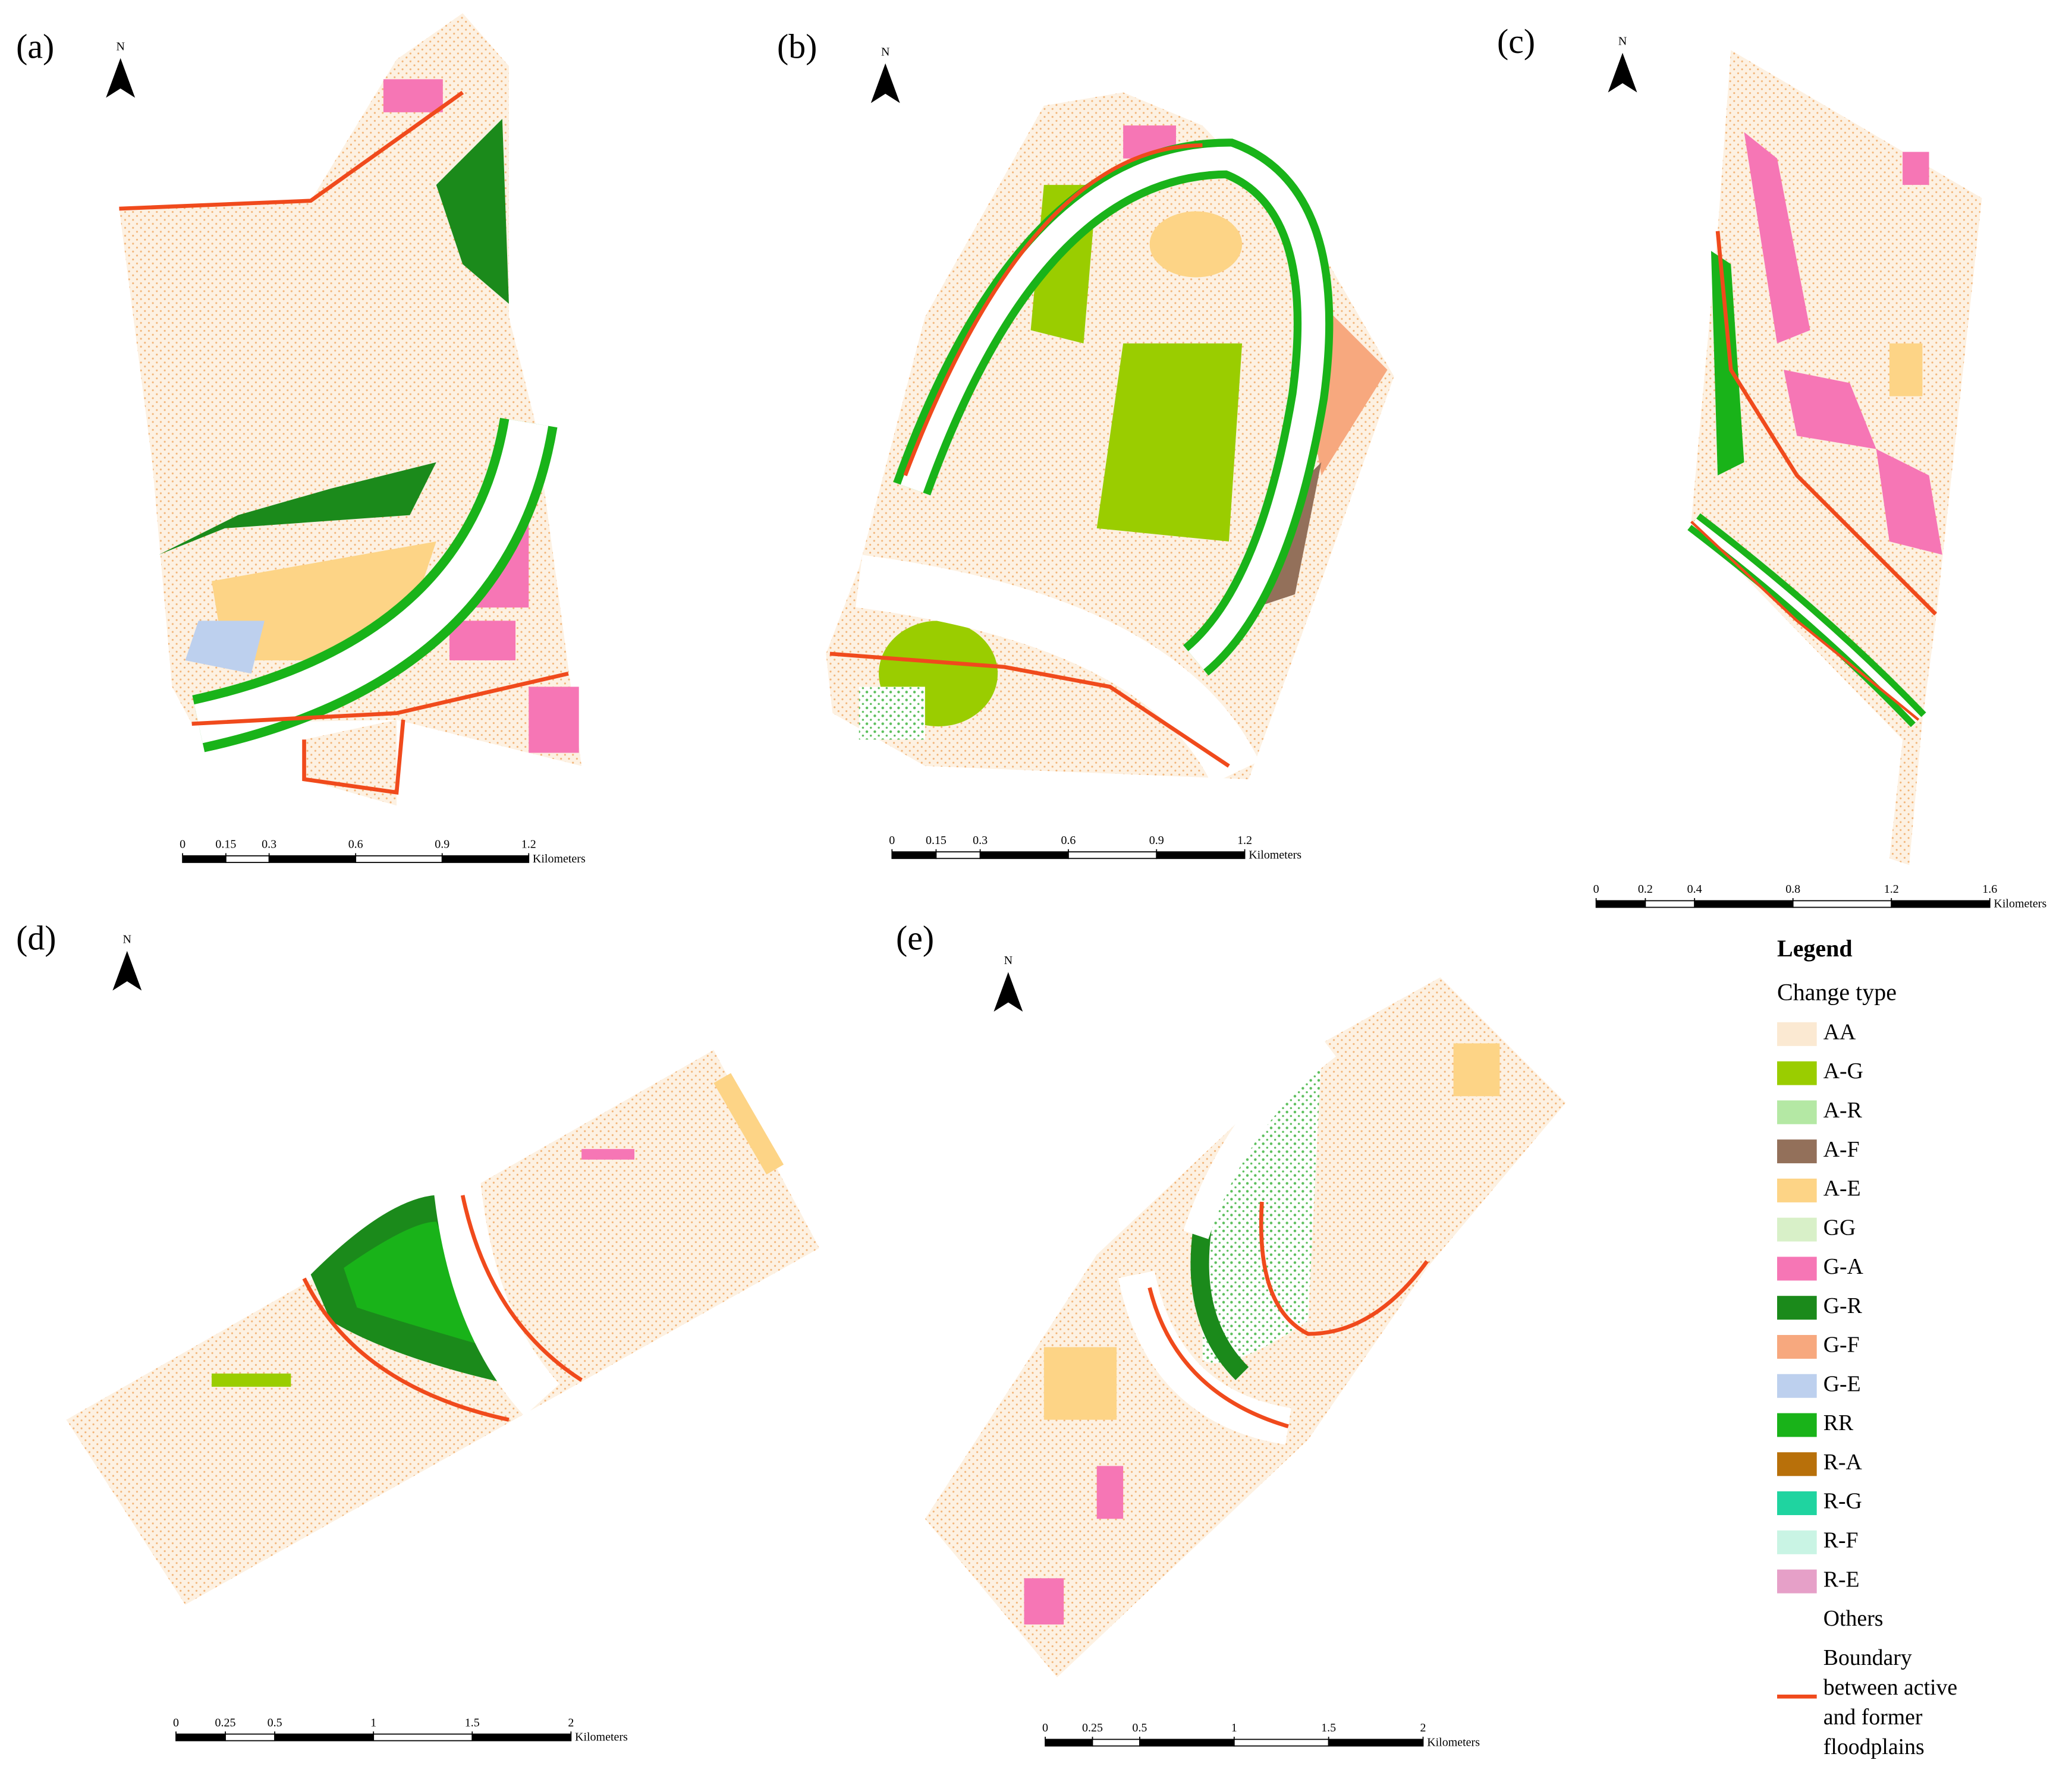 Image resolution: width=2072 pixels, height=1779 pixels. Describe the element at coordinates (443, 1327) in the screenshot. I see `map-d` at that location.